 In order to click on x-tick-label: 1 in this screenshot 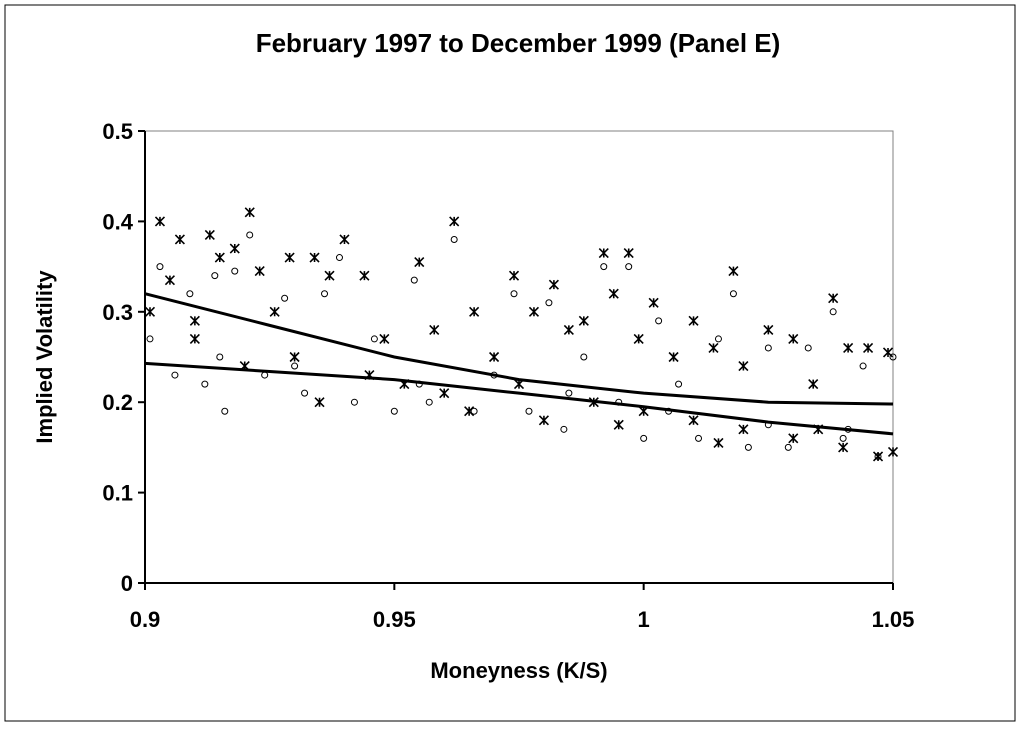, I will do `click(644, 619)`.